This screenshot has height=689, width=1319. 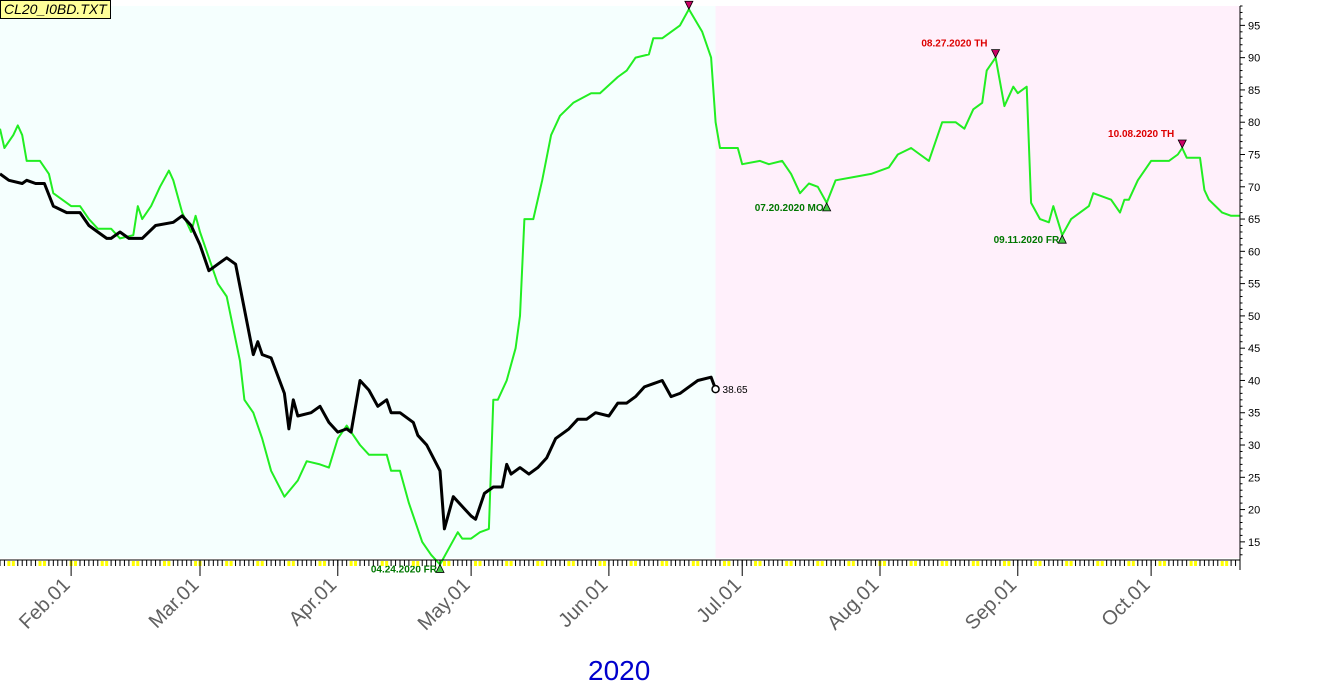 What do you see at coordinates (174, 603) in the screenshot?
I see `month-tick-label: Mar.01` at bounding box center [174, 603].